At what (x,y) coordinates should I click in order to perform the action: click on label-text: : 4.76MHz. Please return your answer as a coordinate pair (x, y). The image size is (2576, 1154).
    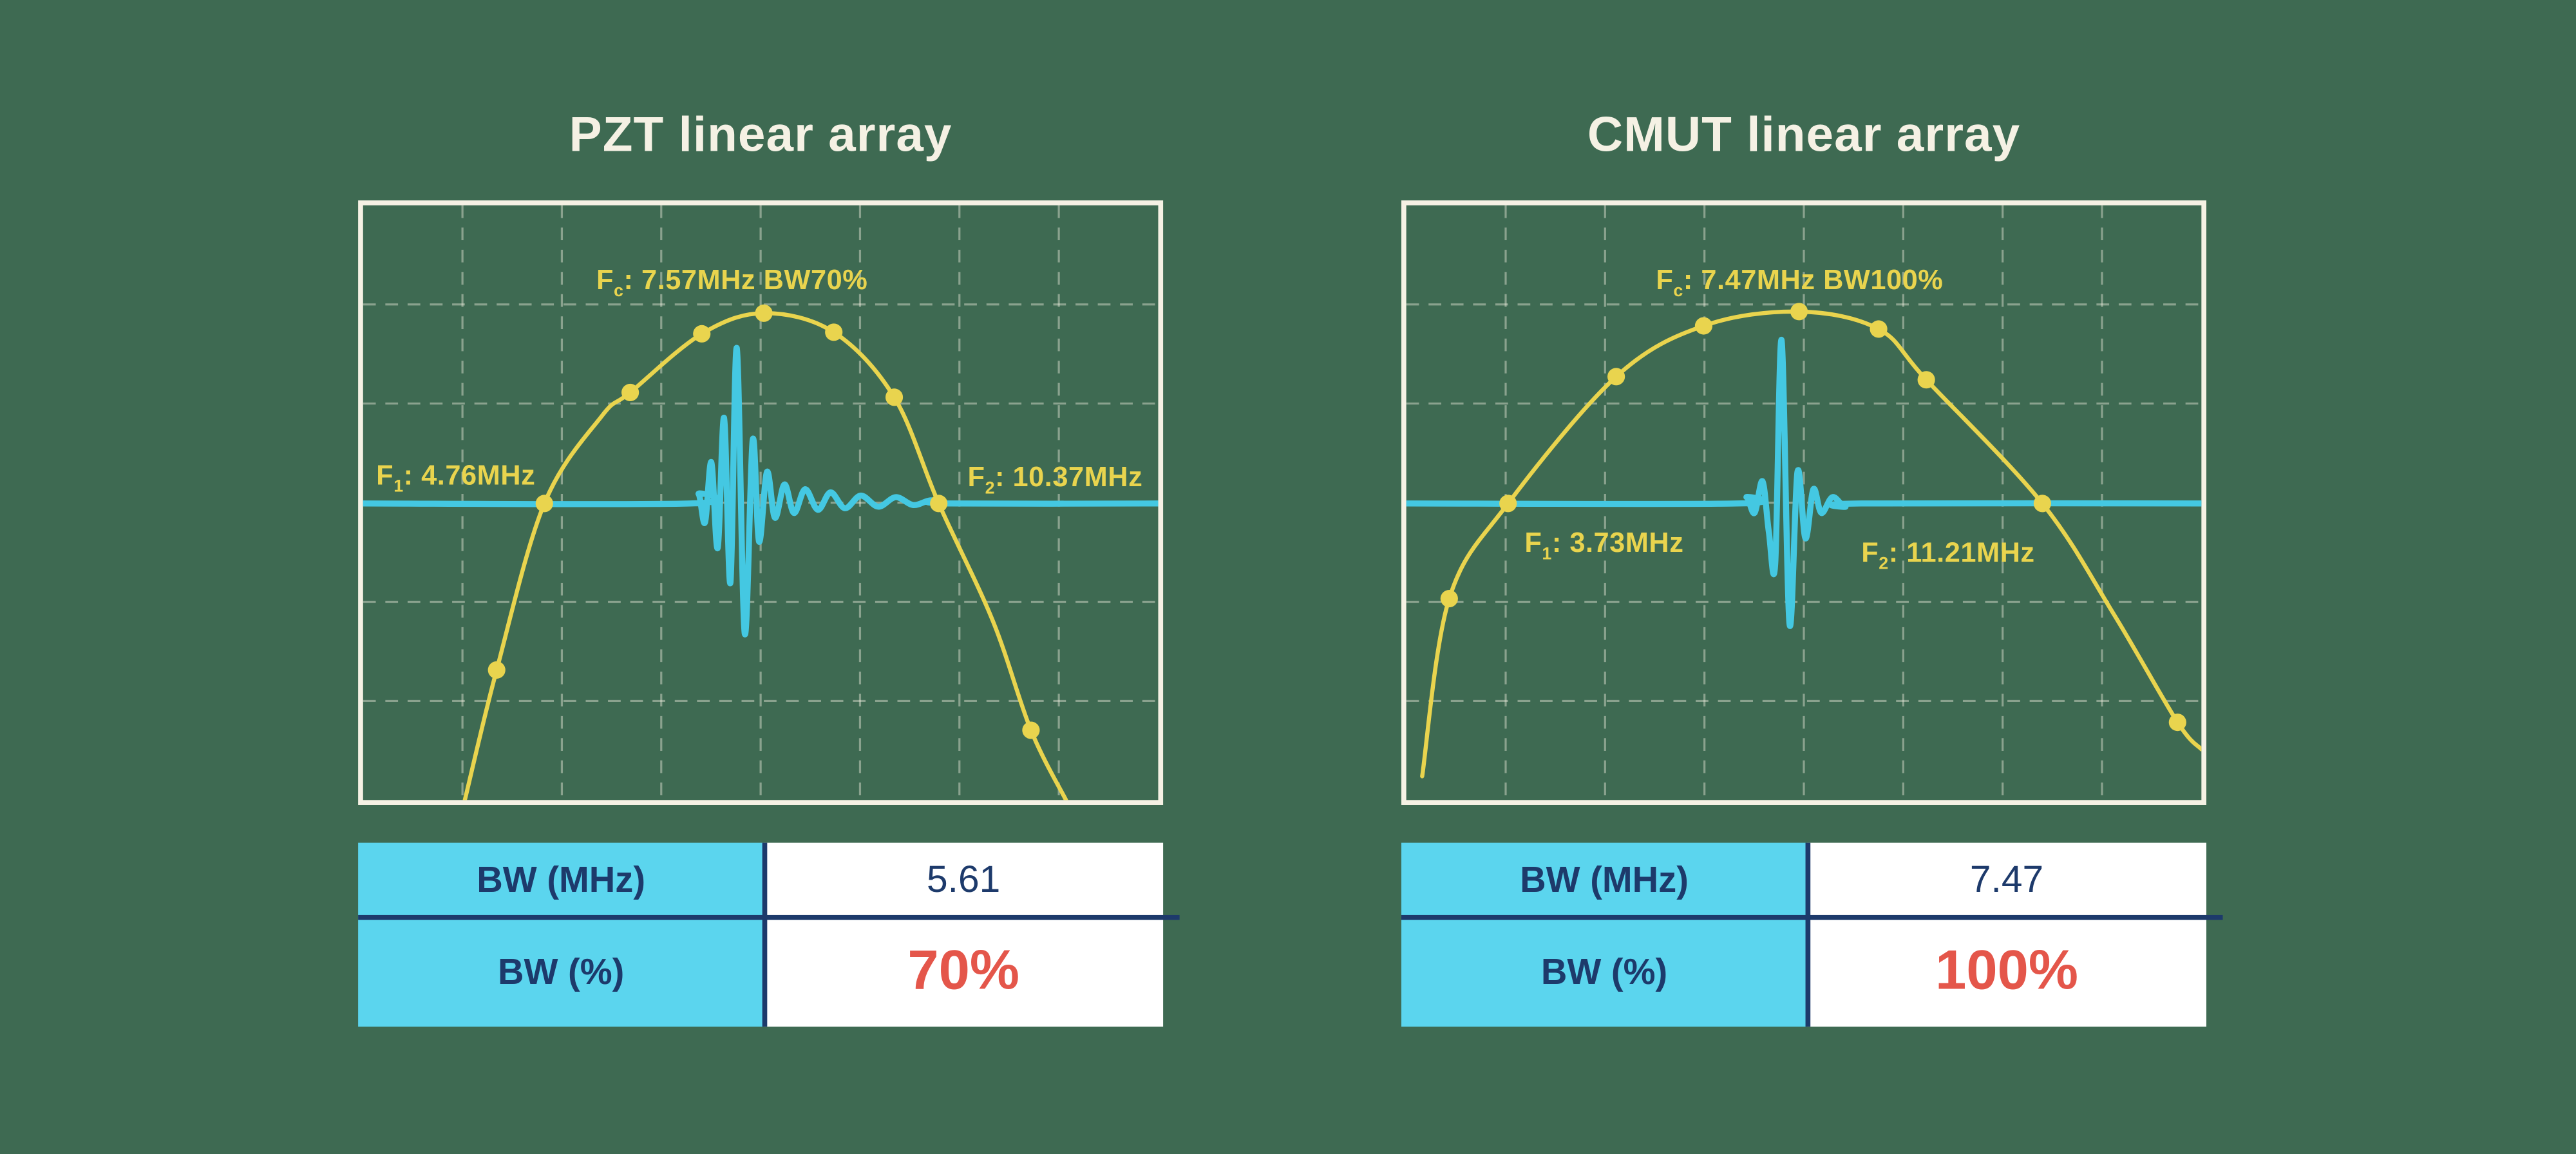
    Looking at the image, I should click on (469, 475).